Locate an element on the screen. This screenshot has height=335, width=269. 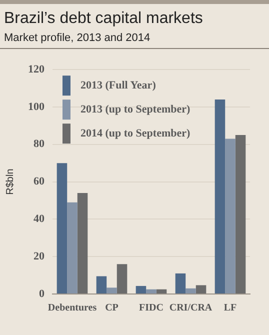
legend-label: 2014 (up to September) is located at coordinates (135, 133).